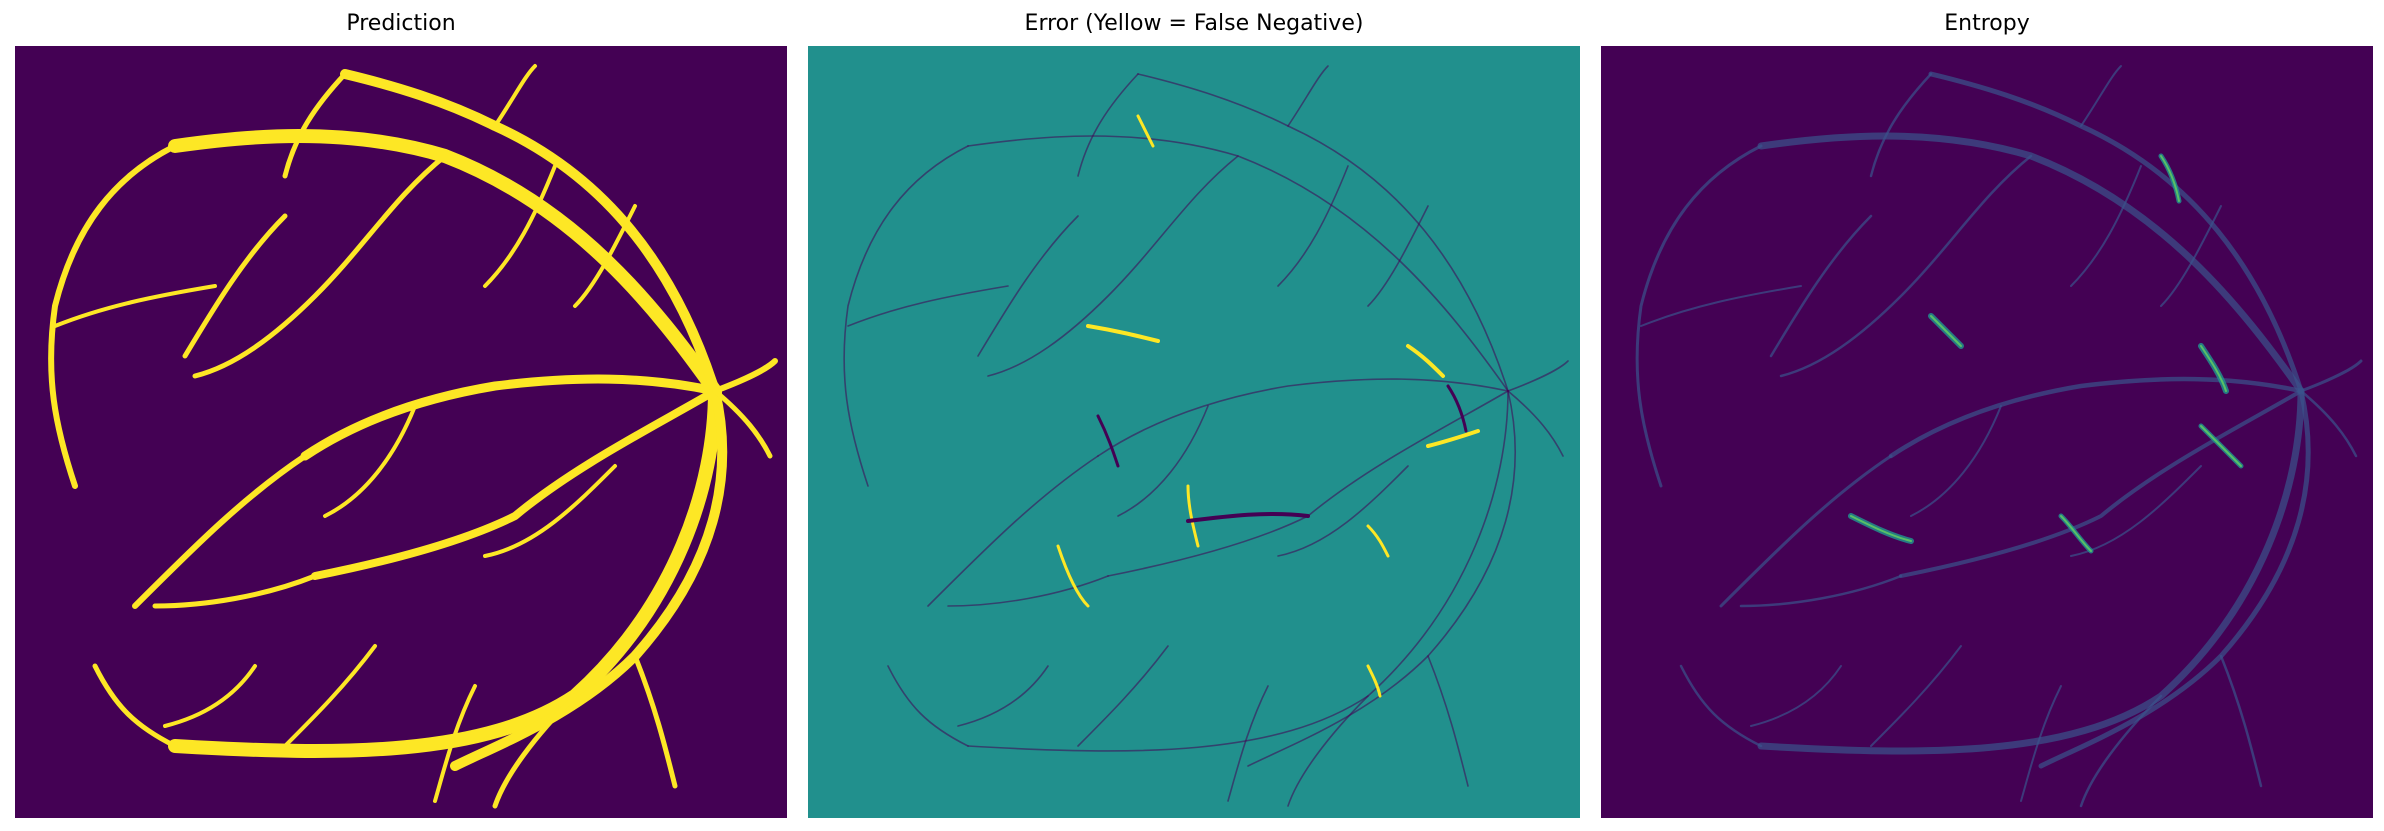 The width and height of the screenshot is (2384, 831). What do you see at coordinates (401, 23) in the screenshot?
I see `prediction-title: Prediction` at bounding box center [401, 23].